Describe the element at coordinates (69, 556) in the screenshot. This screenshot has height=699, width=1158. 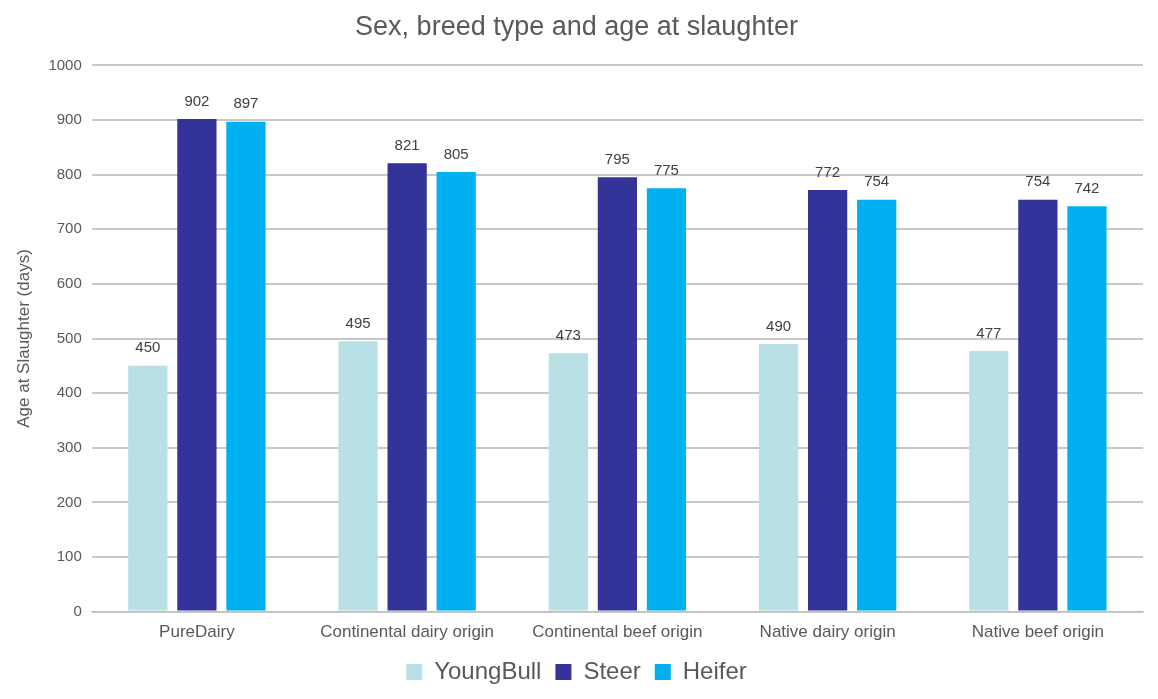
I see `y-tick-label: 100` at that location.